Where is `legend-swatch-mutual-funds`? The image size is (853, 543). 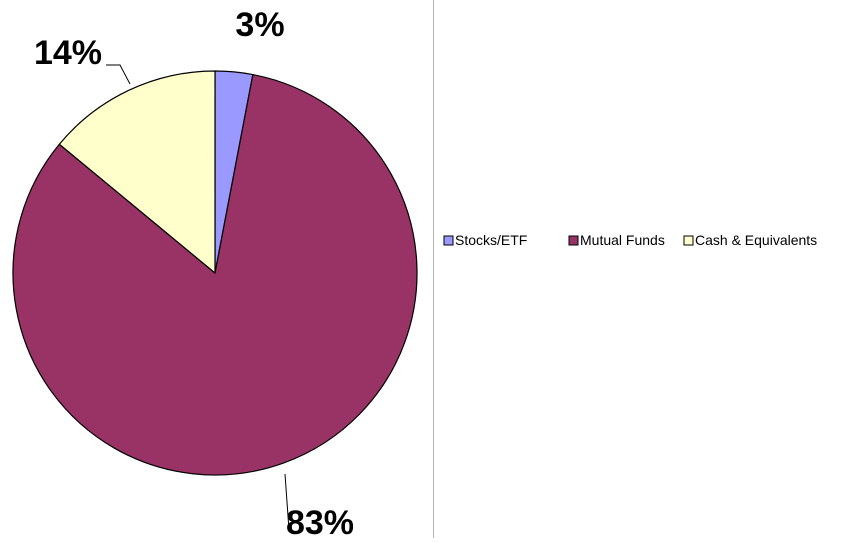
legend-swatch-mutual-funds is located at coordinates (573, 240).